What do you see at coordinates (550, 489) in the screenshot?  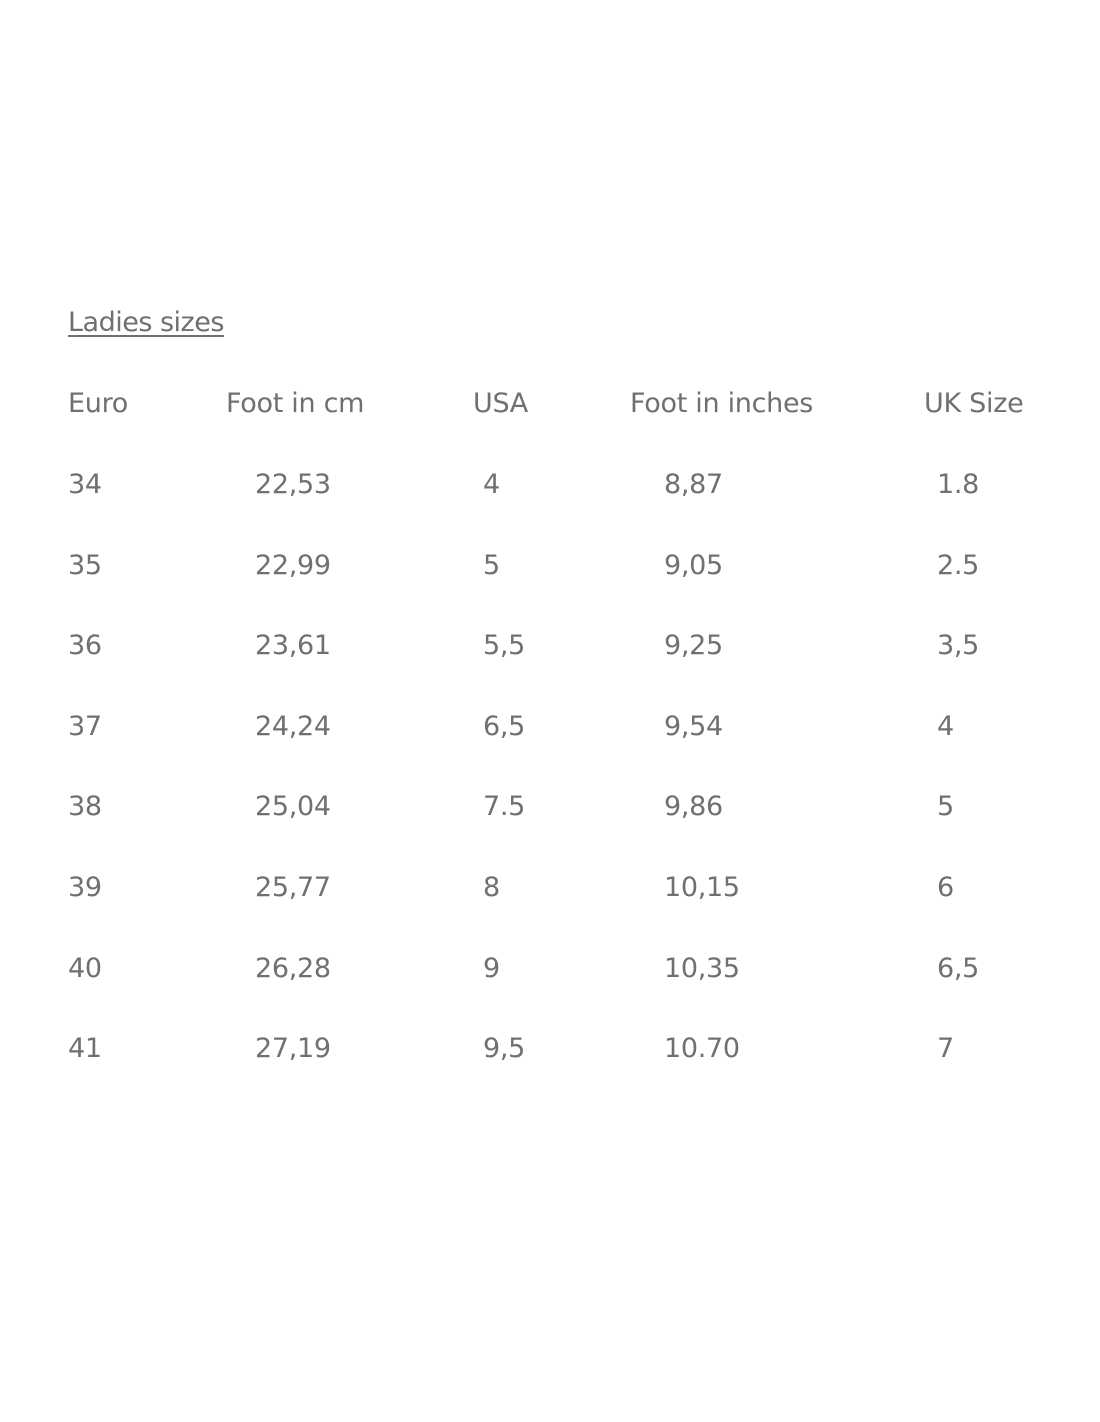 I see `table-row: 34 22,53 4 8,87 1.8` at bounding box center [550, 489].